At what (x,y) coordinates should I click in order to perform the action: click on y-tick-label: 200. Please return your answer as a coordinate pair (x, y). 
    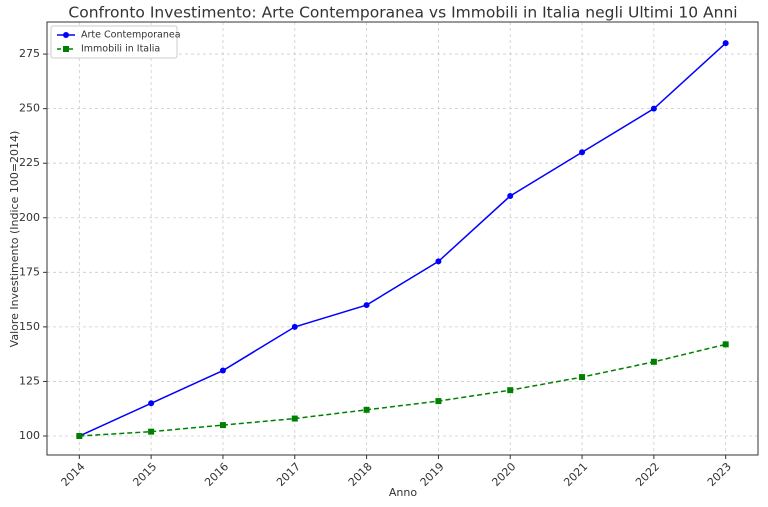
    Looking at the image, I should click on (29, 217).